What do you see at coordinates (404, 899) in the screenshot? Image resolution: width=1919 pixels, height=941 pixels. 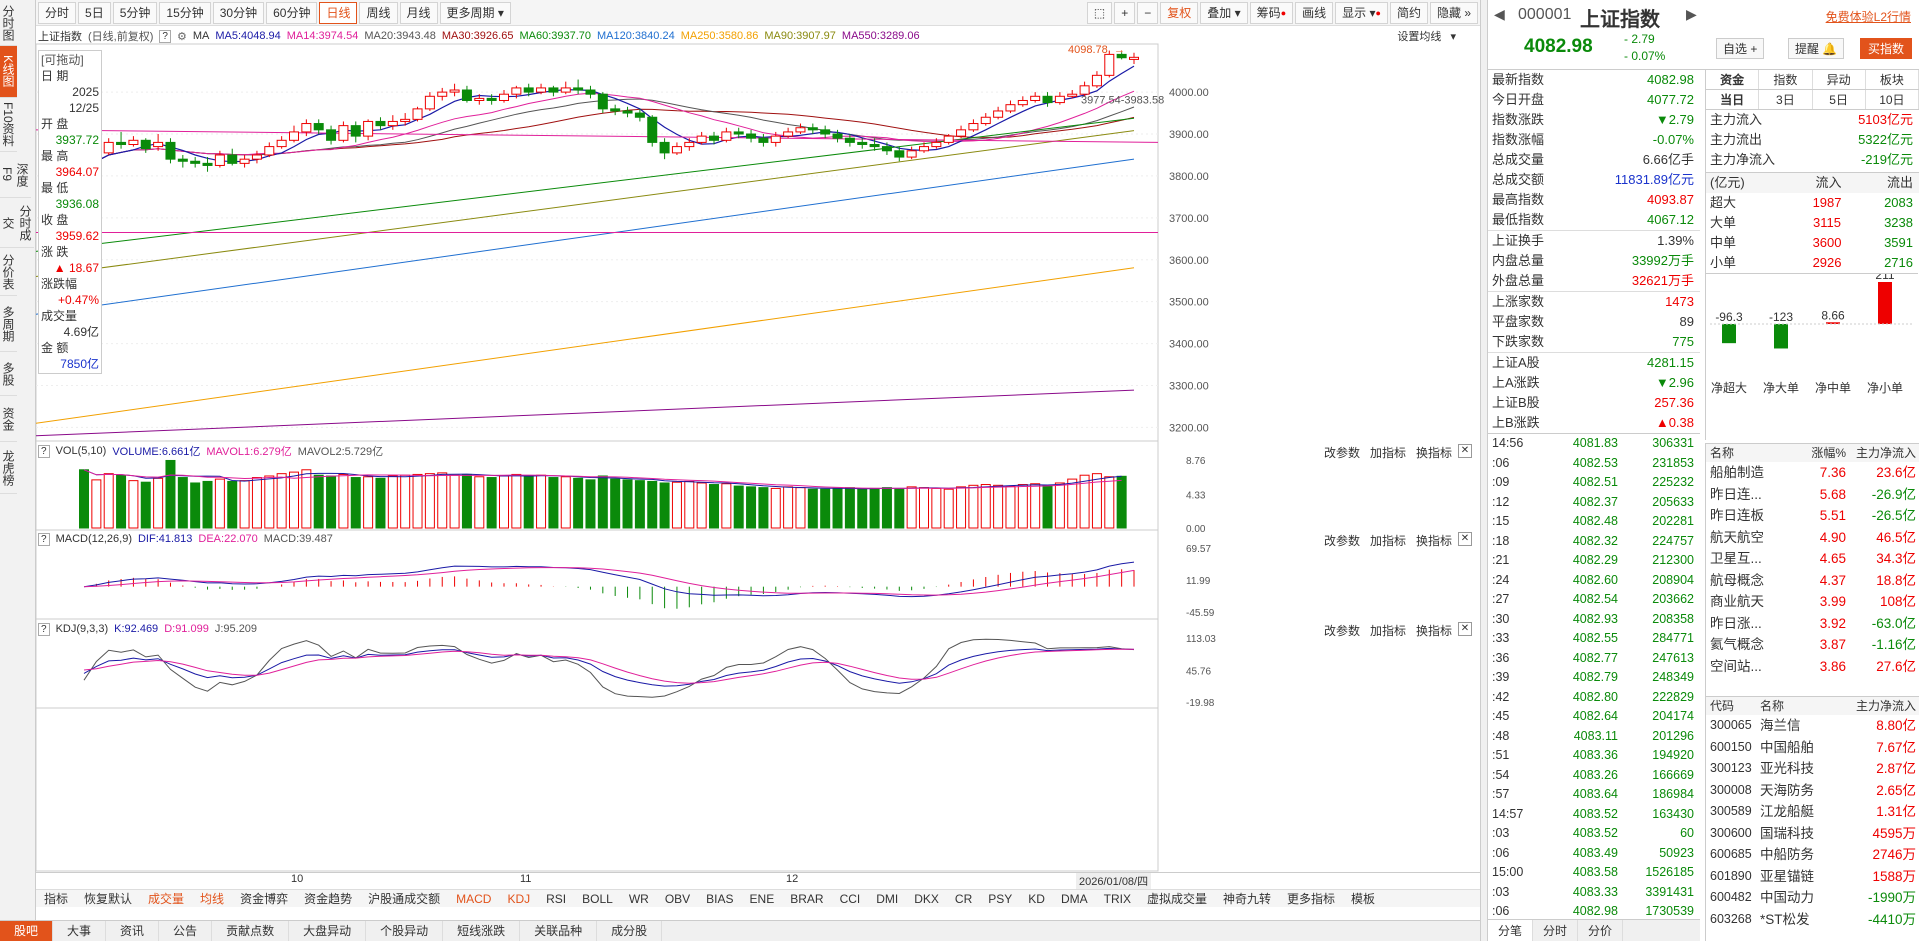 I see `indicator-tab: 沪股通成交额` at bounding box center [404, 899].